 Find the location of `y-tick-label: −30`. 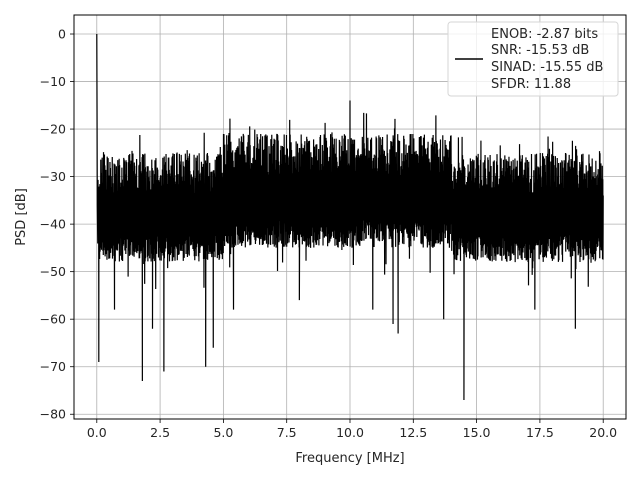

y-tick-label: −30 is located at coordinates (53, 176).